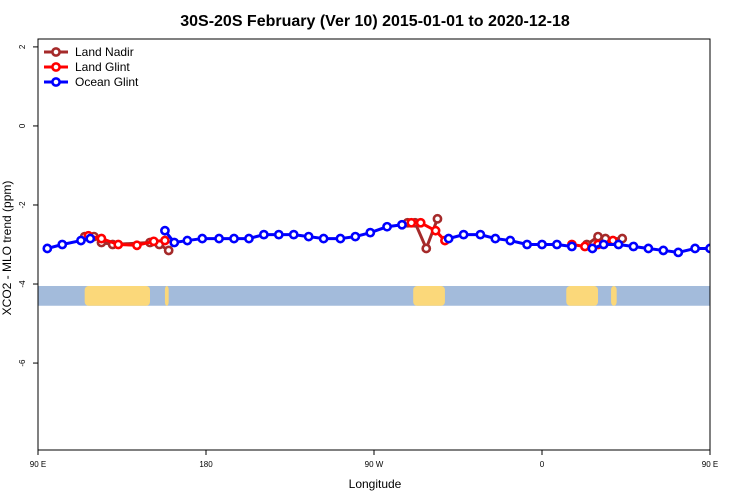 The width and height of the screenshot is (750, 500). I want to click on land-ocean-strip, so click(374, 295).